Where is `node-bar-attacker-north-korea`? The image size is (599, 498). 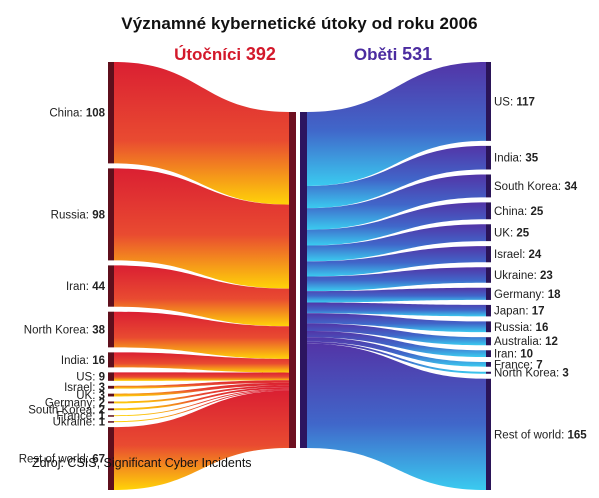 node-bar-attacker-north-korea is located at coordinates (111, 329).